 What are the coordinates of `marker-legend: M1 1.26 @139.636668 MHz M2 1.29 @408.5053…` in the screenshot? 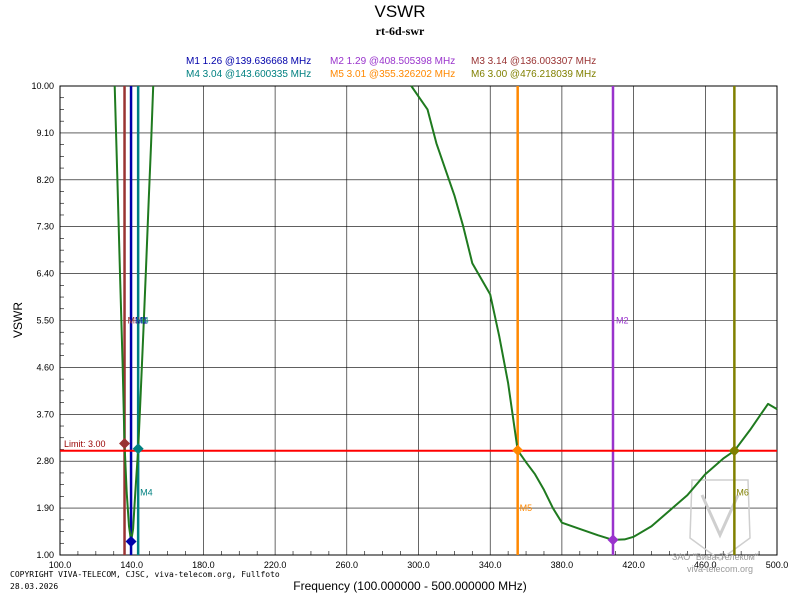 It's located at (391, 68).